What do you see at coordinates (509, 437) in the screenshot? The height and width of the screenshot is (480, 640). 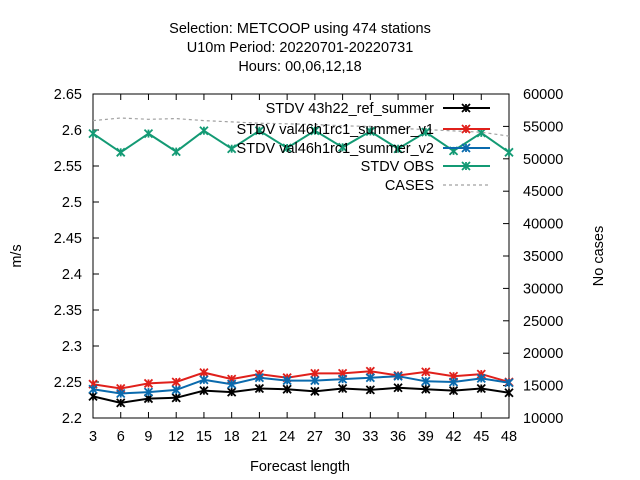 I see `x-tick-label: 48` at bounding box center [509, 437].